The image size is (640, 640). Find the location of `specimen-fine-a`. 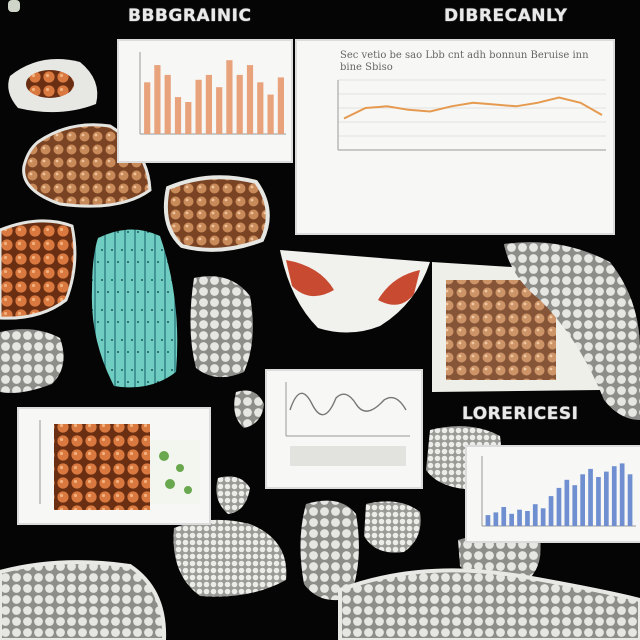

specimen-fine-a is located at coordinates (230, 558).